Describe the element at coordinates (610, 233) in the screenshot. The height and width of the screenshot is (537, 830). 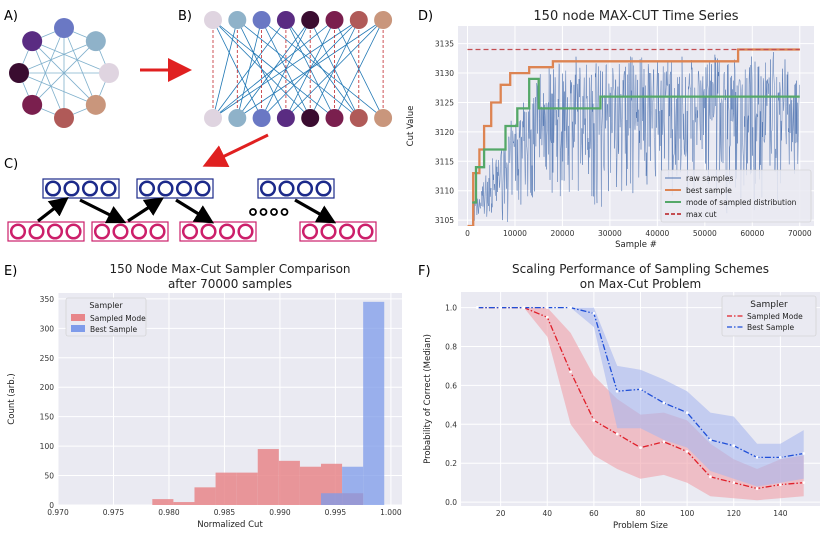
I see `x-tick-label: 30000` at that location.